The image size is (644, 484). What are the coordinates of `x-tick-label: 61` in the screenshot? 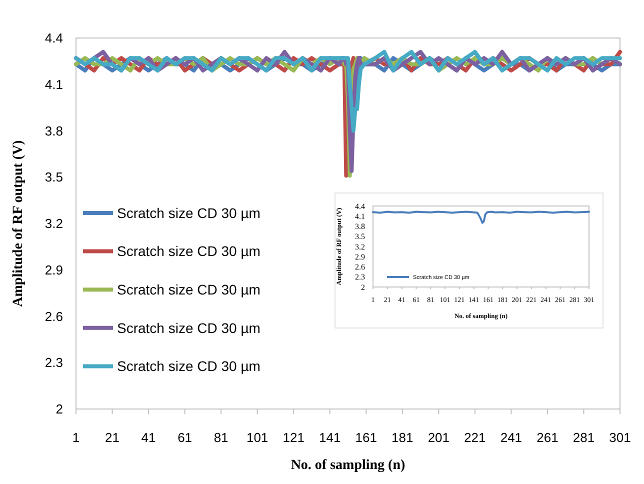 It's located at (185, 437).